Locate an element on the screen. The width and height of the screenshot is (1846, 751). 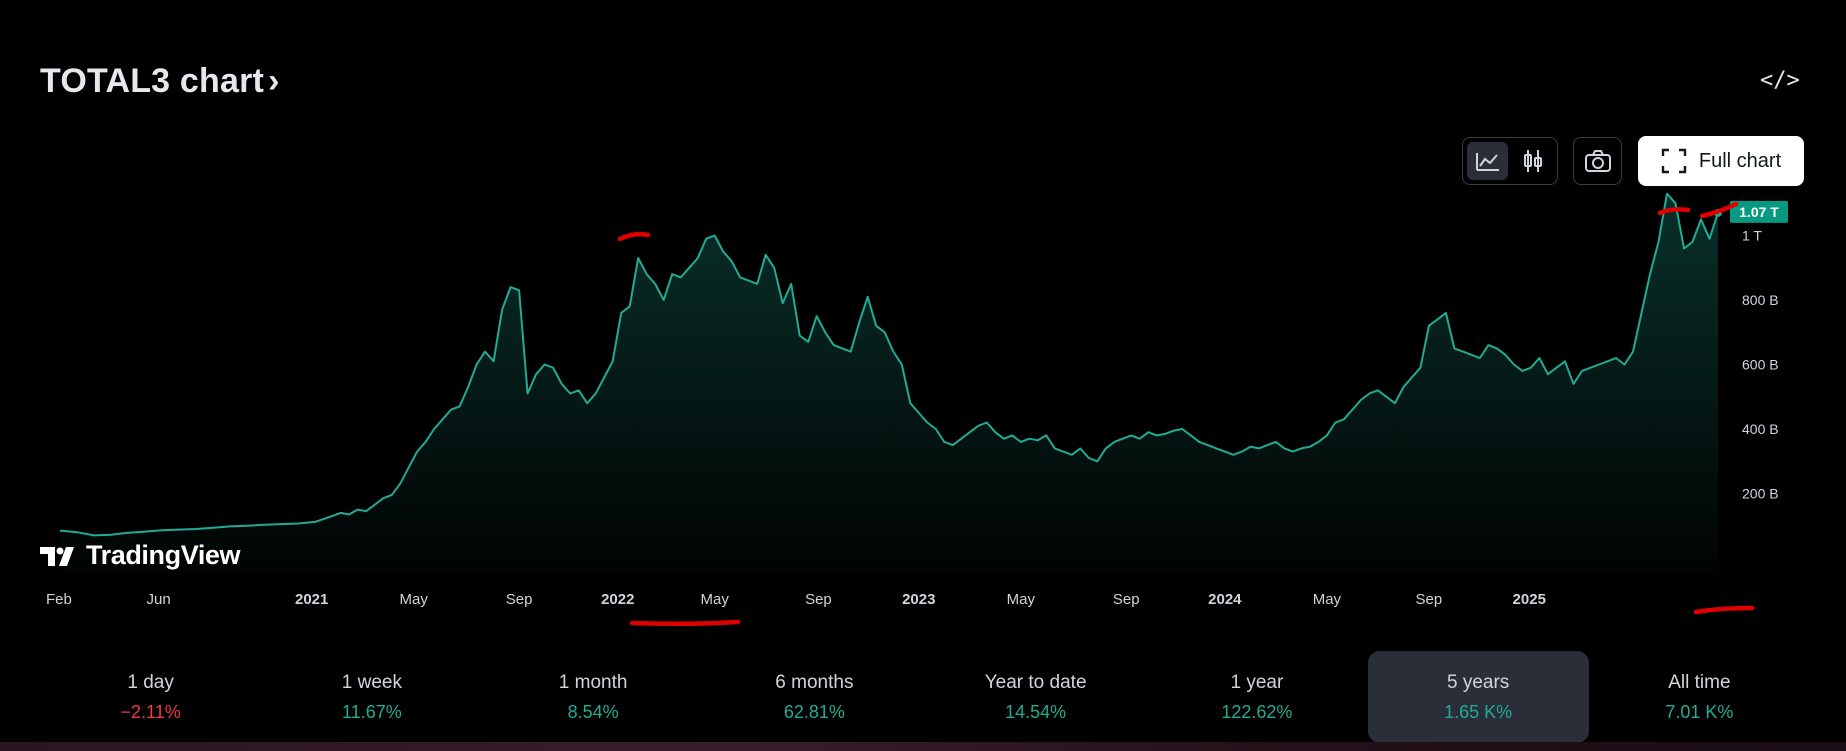
x-tick-label: 2022 is located at coordinates (617, 599).